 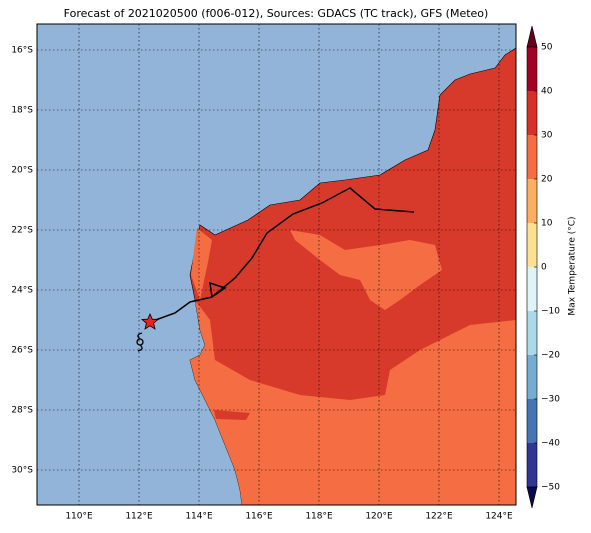 I want to click on colorbar-tick-label: 10, so click(x=547, y=224).